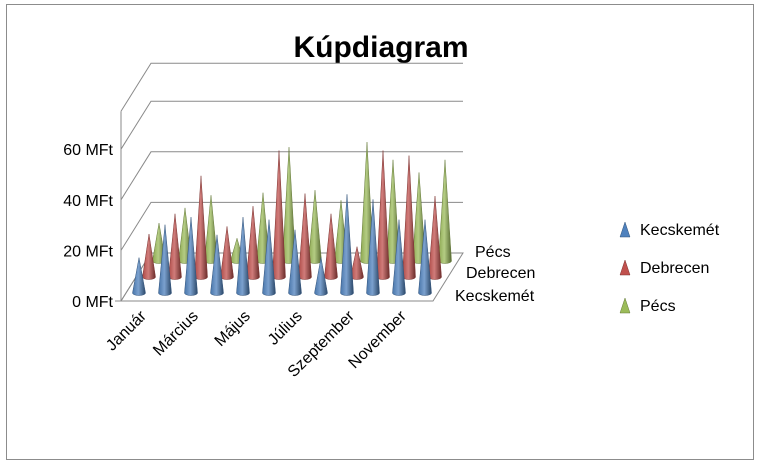 Image resolution: width=760 pixels, height=466 pixels. I want to click on cone-kecskemet-oktober, so click(373, 247).